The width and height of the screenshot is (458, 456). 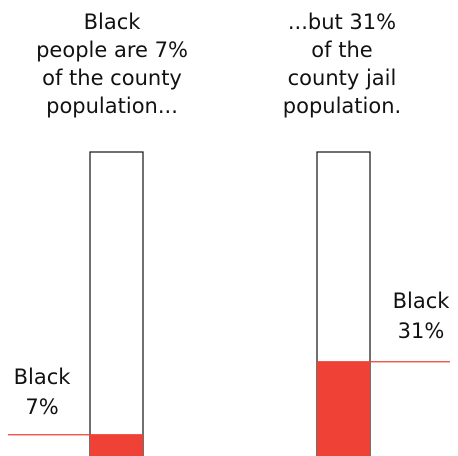 What do you see at coordinates (421, 301) in the screenshot?
I see `bar-2-label-group: Black` at bounding box center [421, 301].